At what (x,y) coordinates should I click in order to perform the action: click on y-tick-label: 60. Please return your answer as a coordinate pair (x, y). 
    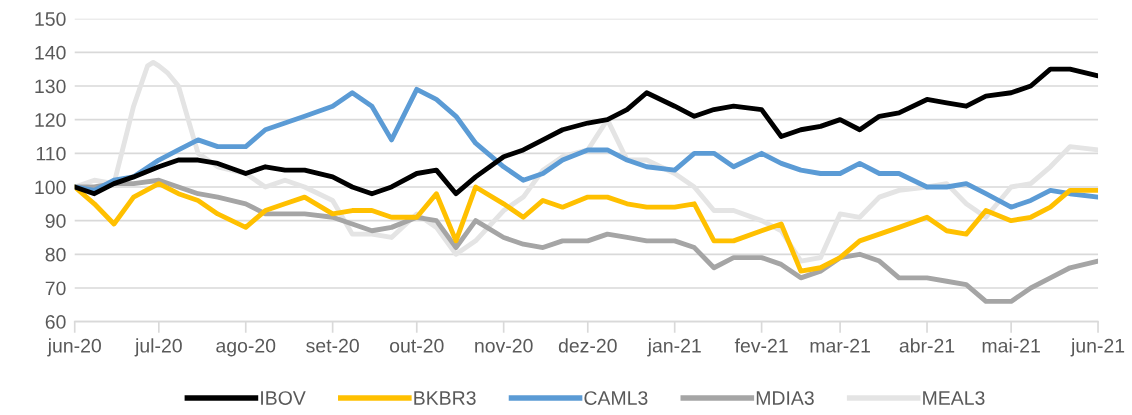
    Looking at the image, I should click on (55, 322).